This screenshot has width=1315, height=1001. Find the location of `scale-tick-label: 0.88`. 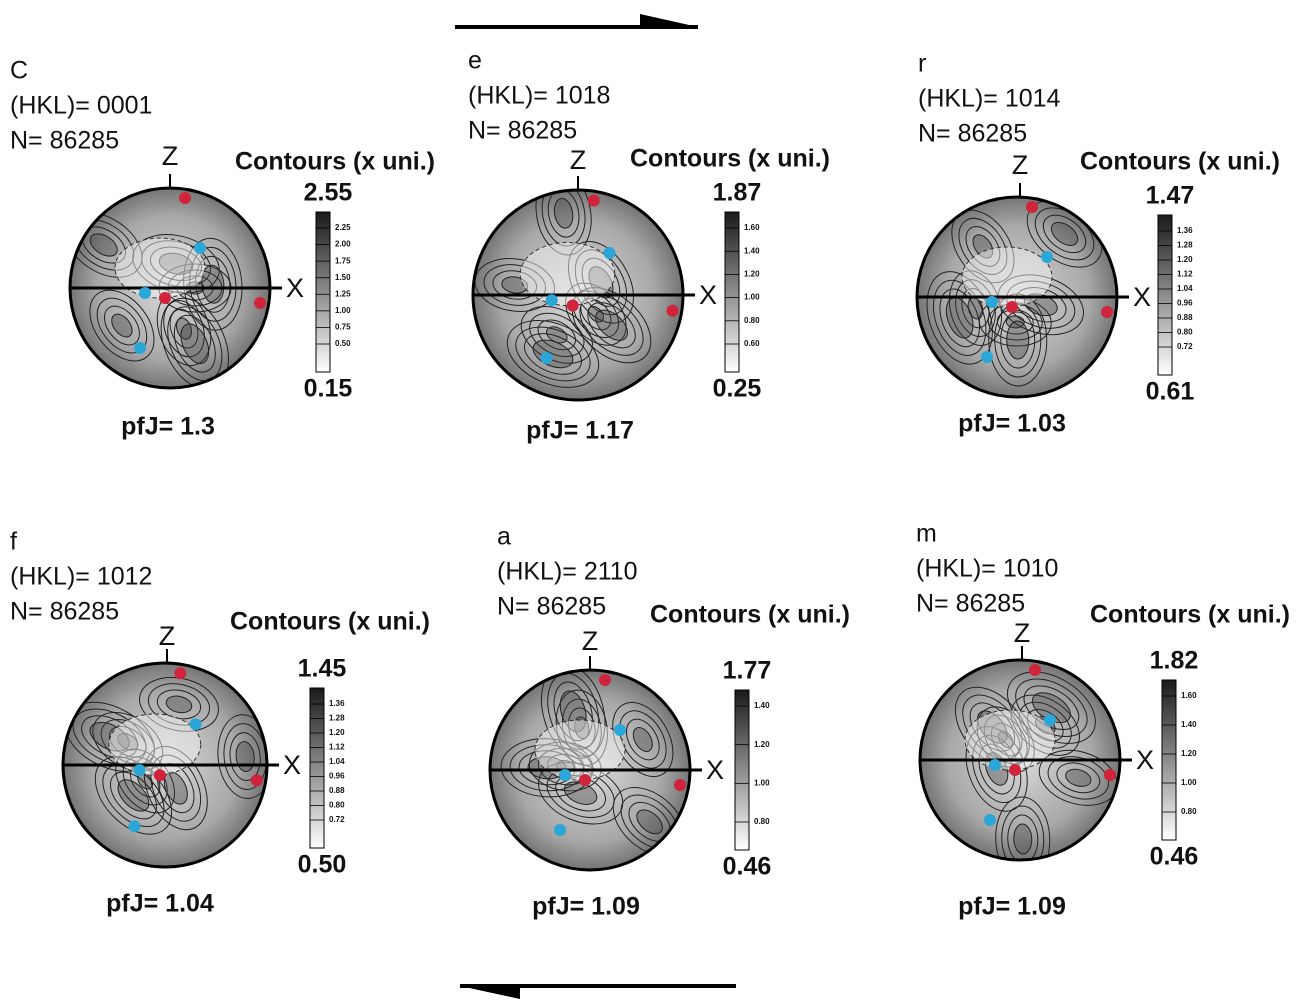

scale-tick-label: 0.88 is located at coordinates (1185, 317).